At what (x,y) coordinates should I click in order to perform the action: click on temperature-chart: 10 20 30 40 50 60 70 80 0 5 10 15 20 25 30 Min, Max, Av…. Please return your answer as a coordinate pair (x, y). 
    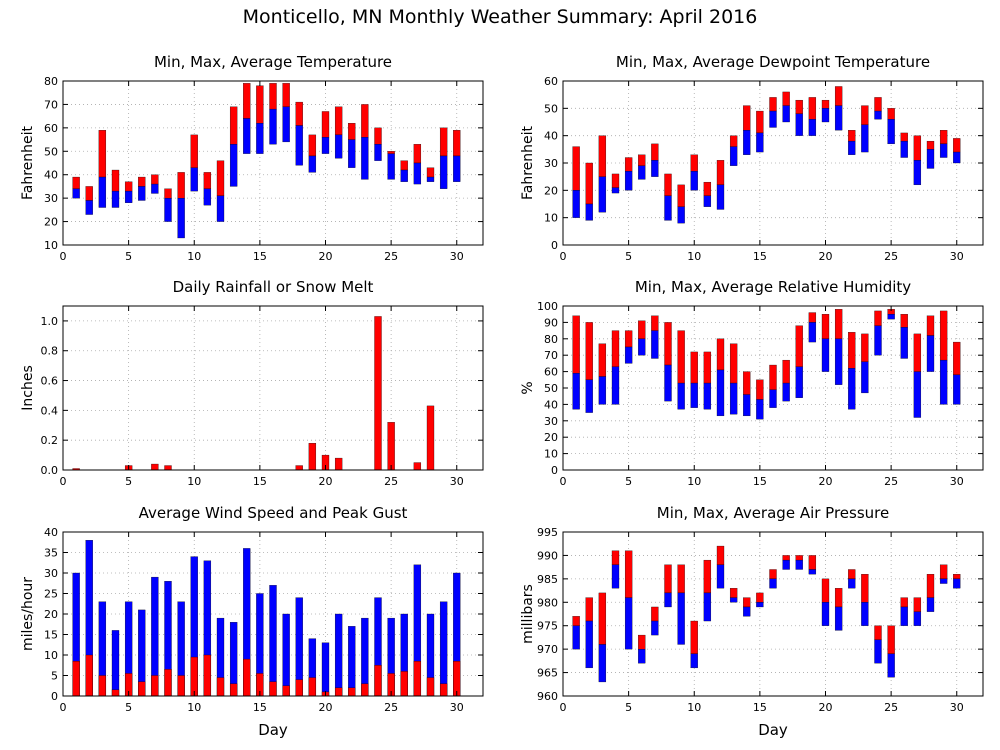
    Looking at the image, I should click on (252, 158).